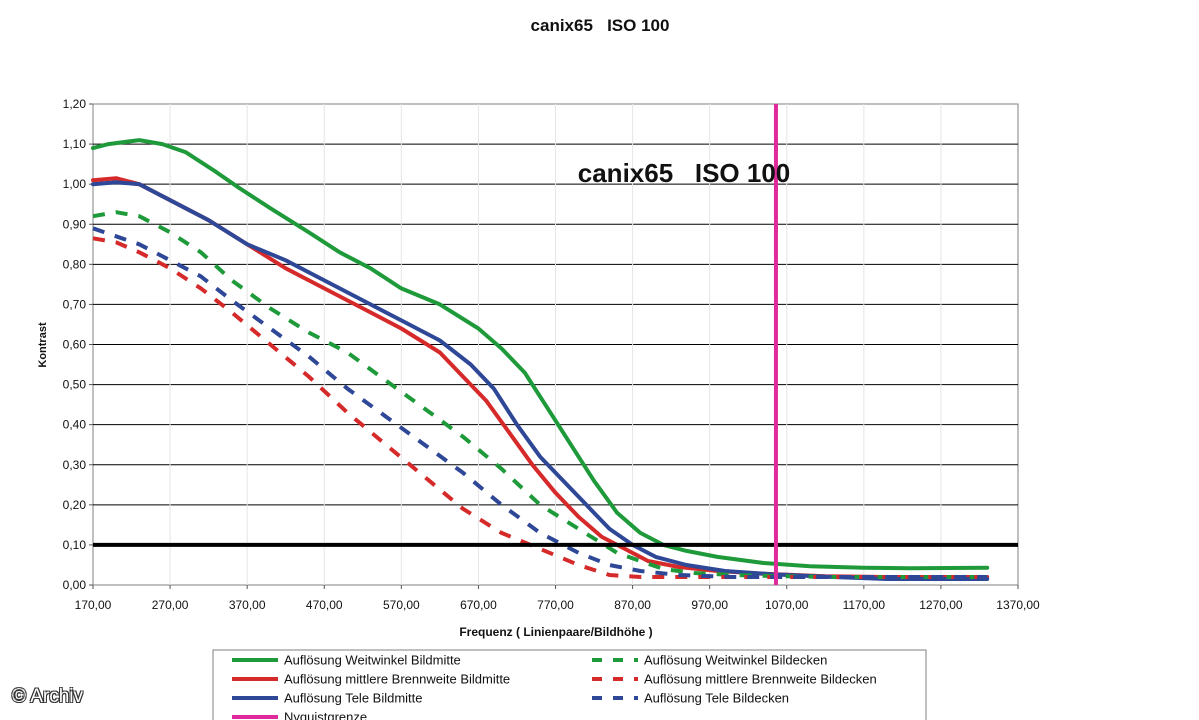  I want to click on y-tick-label: 0,40, so click(75, 425).